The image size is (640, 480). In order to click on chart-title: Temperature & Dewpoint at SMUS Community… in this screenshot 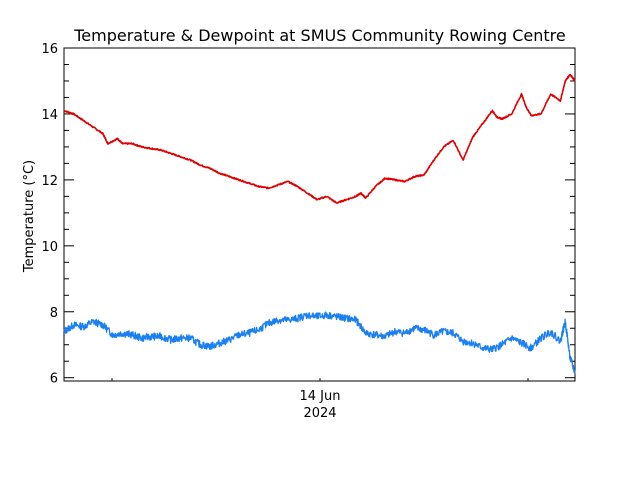, I will do `click(319, 35)`.